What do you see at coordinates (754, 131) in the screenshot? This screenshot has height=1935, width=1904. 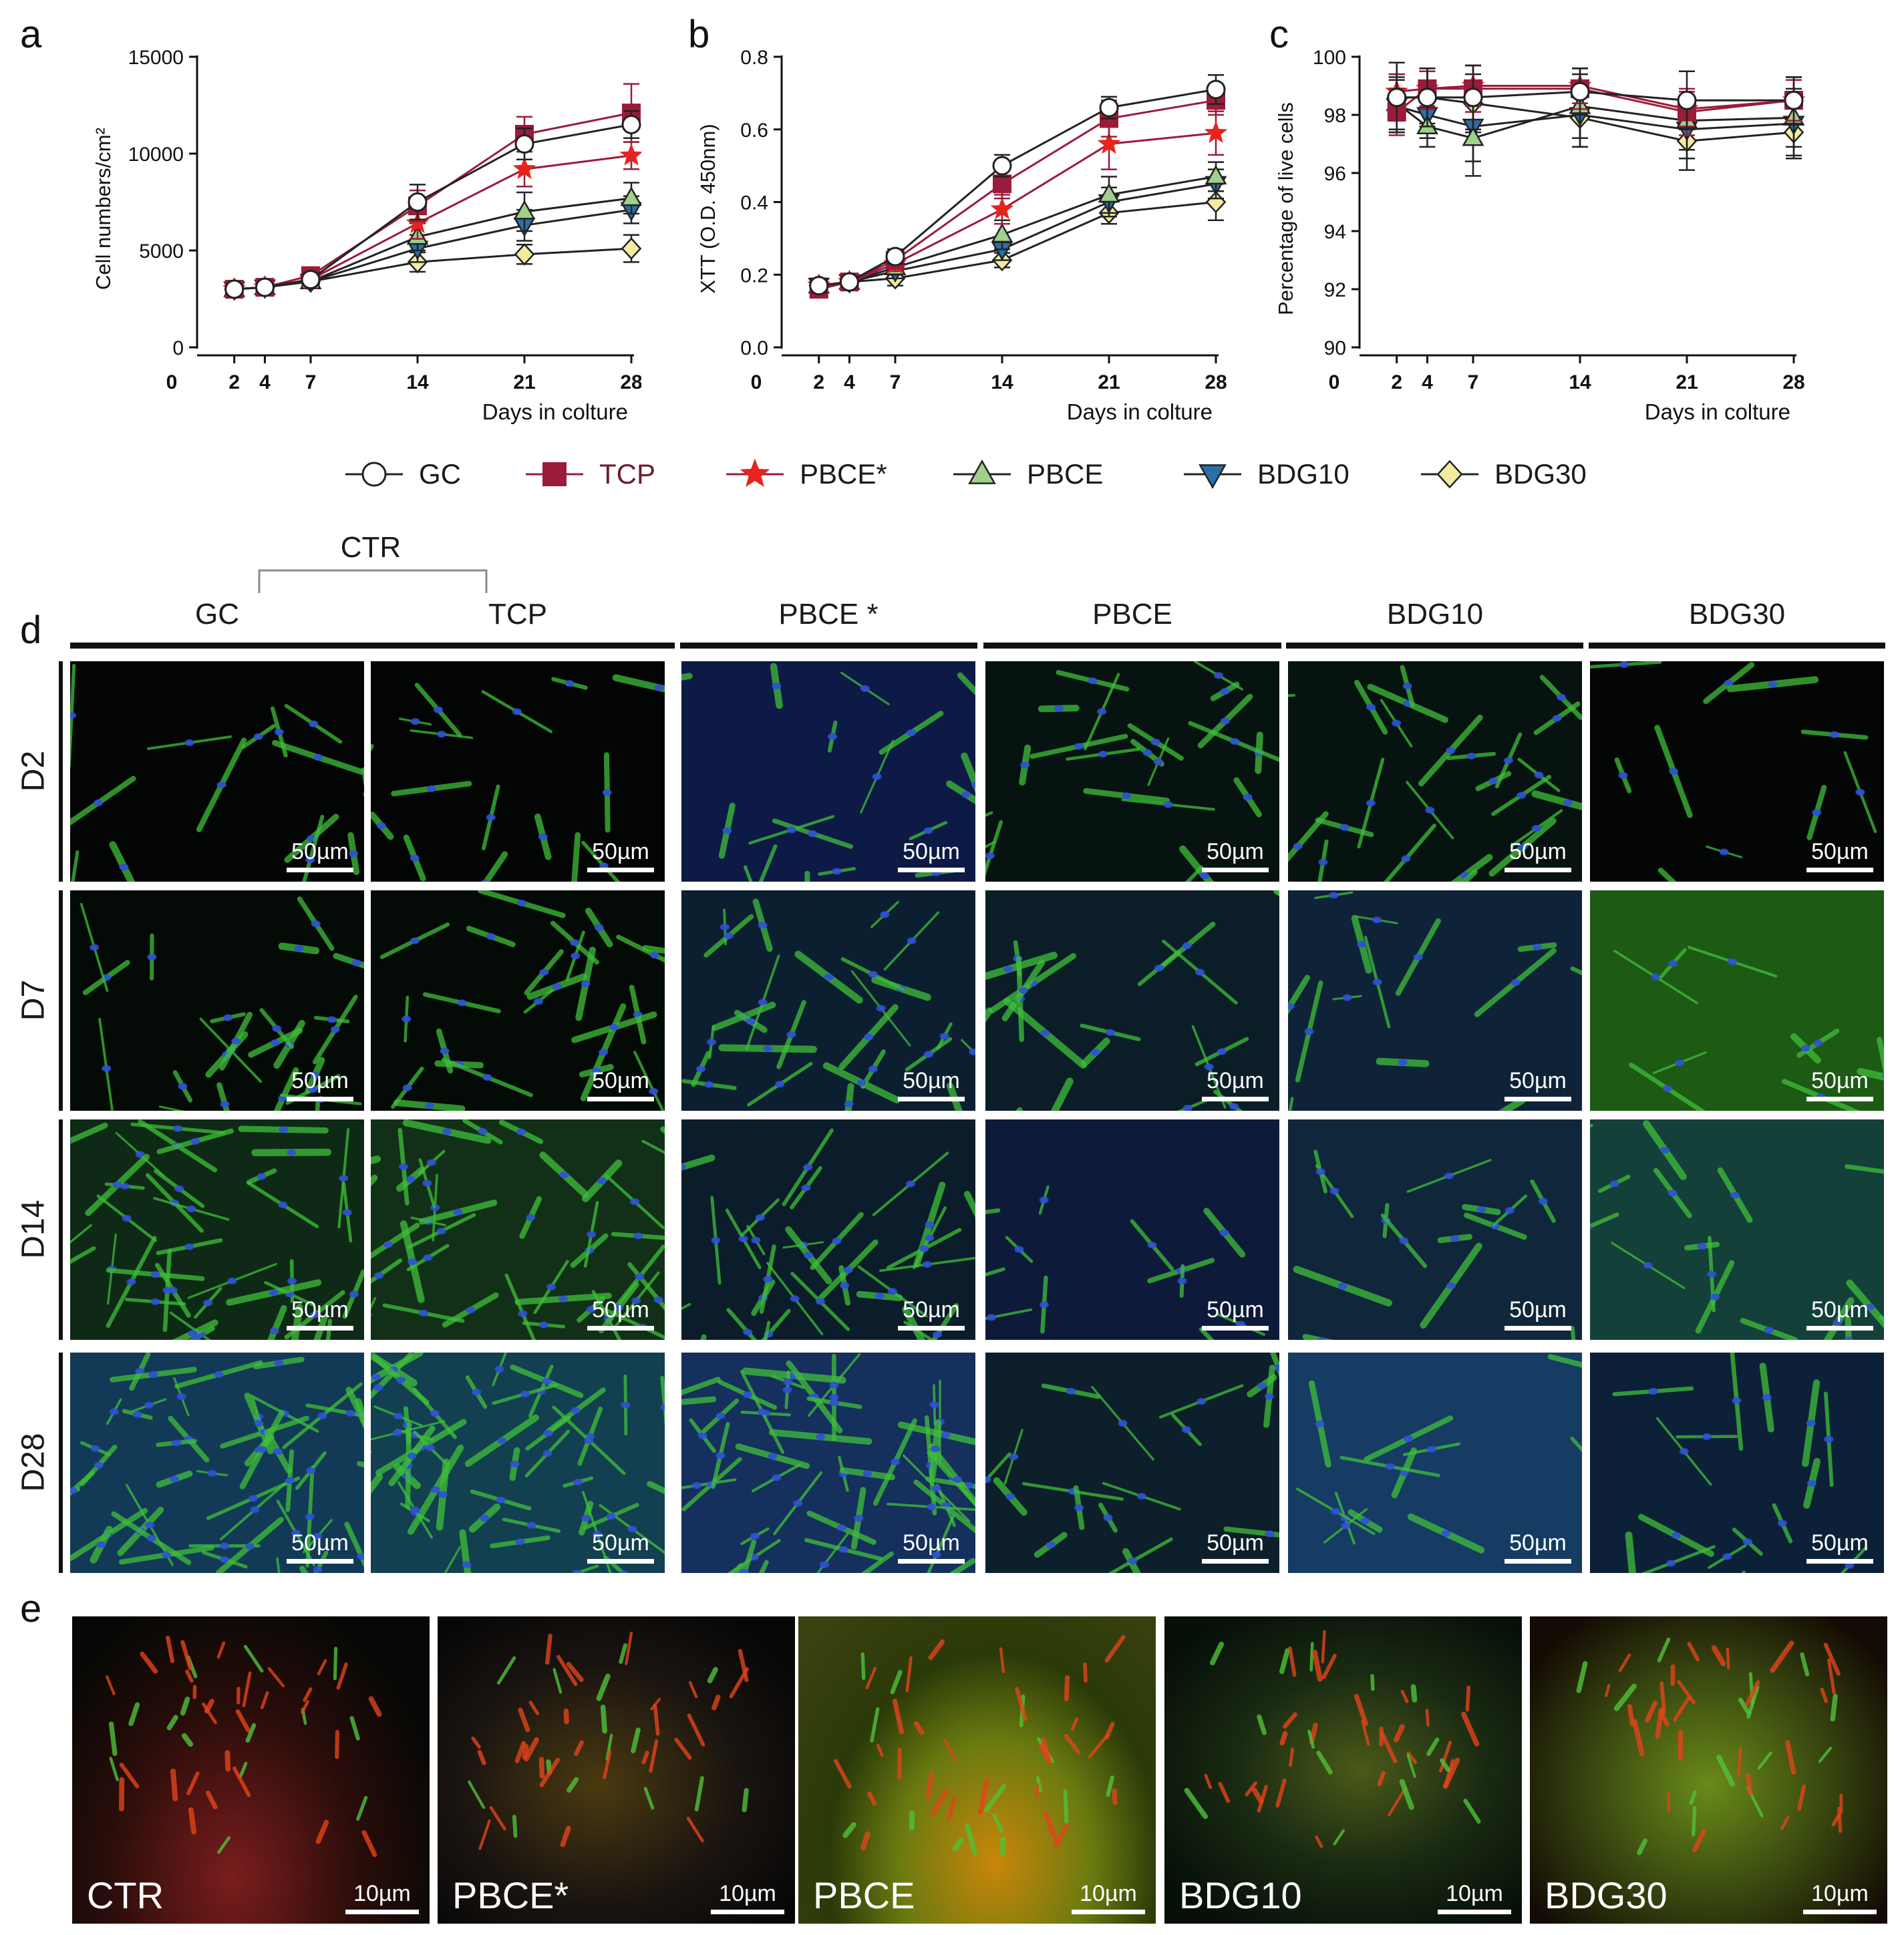 I see `y-tick-label: 0.6` at bounding box center [754, 131].